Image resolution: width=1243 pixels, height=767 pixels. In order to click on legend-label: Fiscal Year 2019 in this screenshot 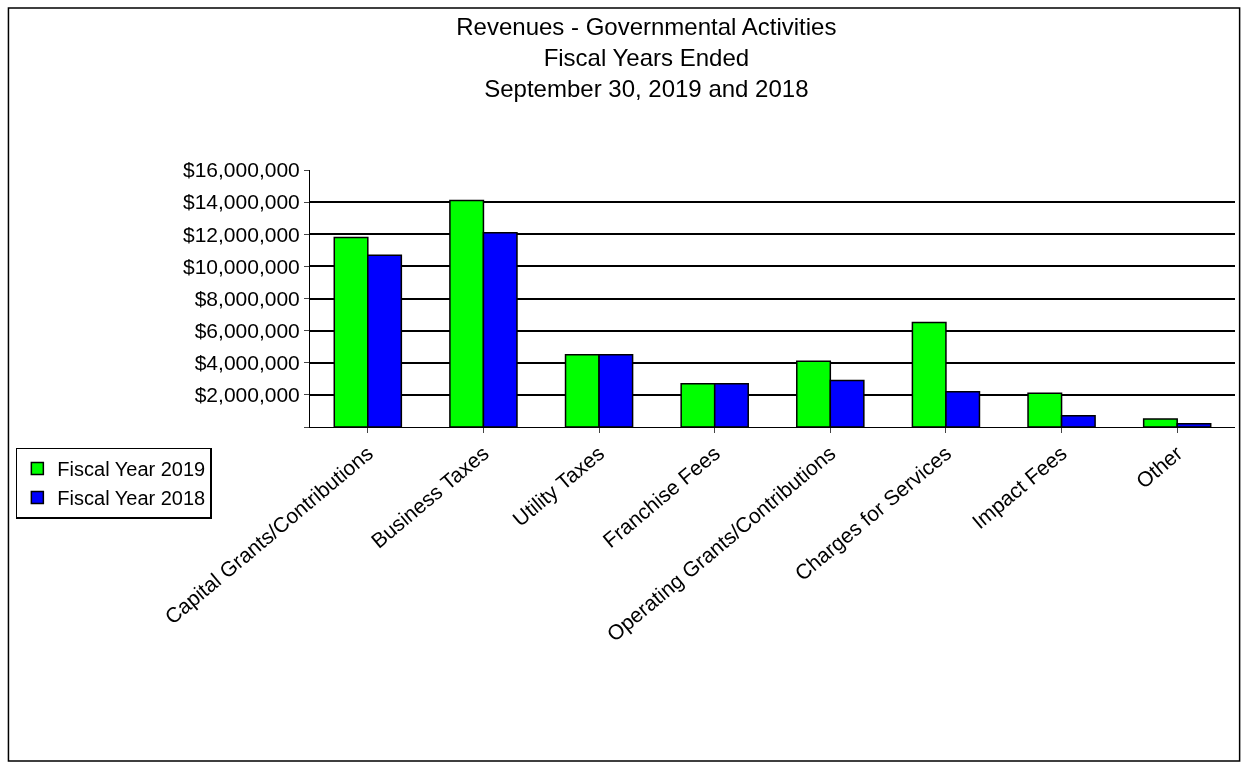, I will do `click(131, 469)`.